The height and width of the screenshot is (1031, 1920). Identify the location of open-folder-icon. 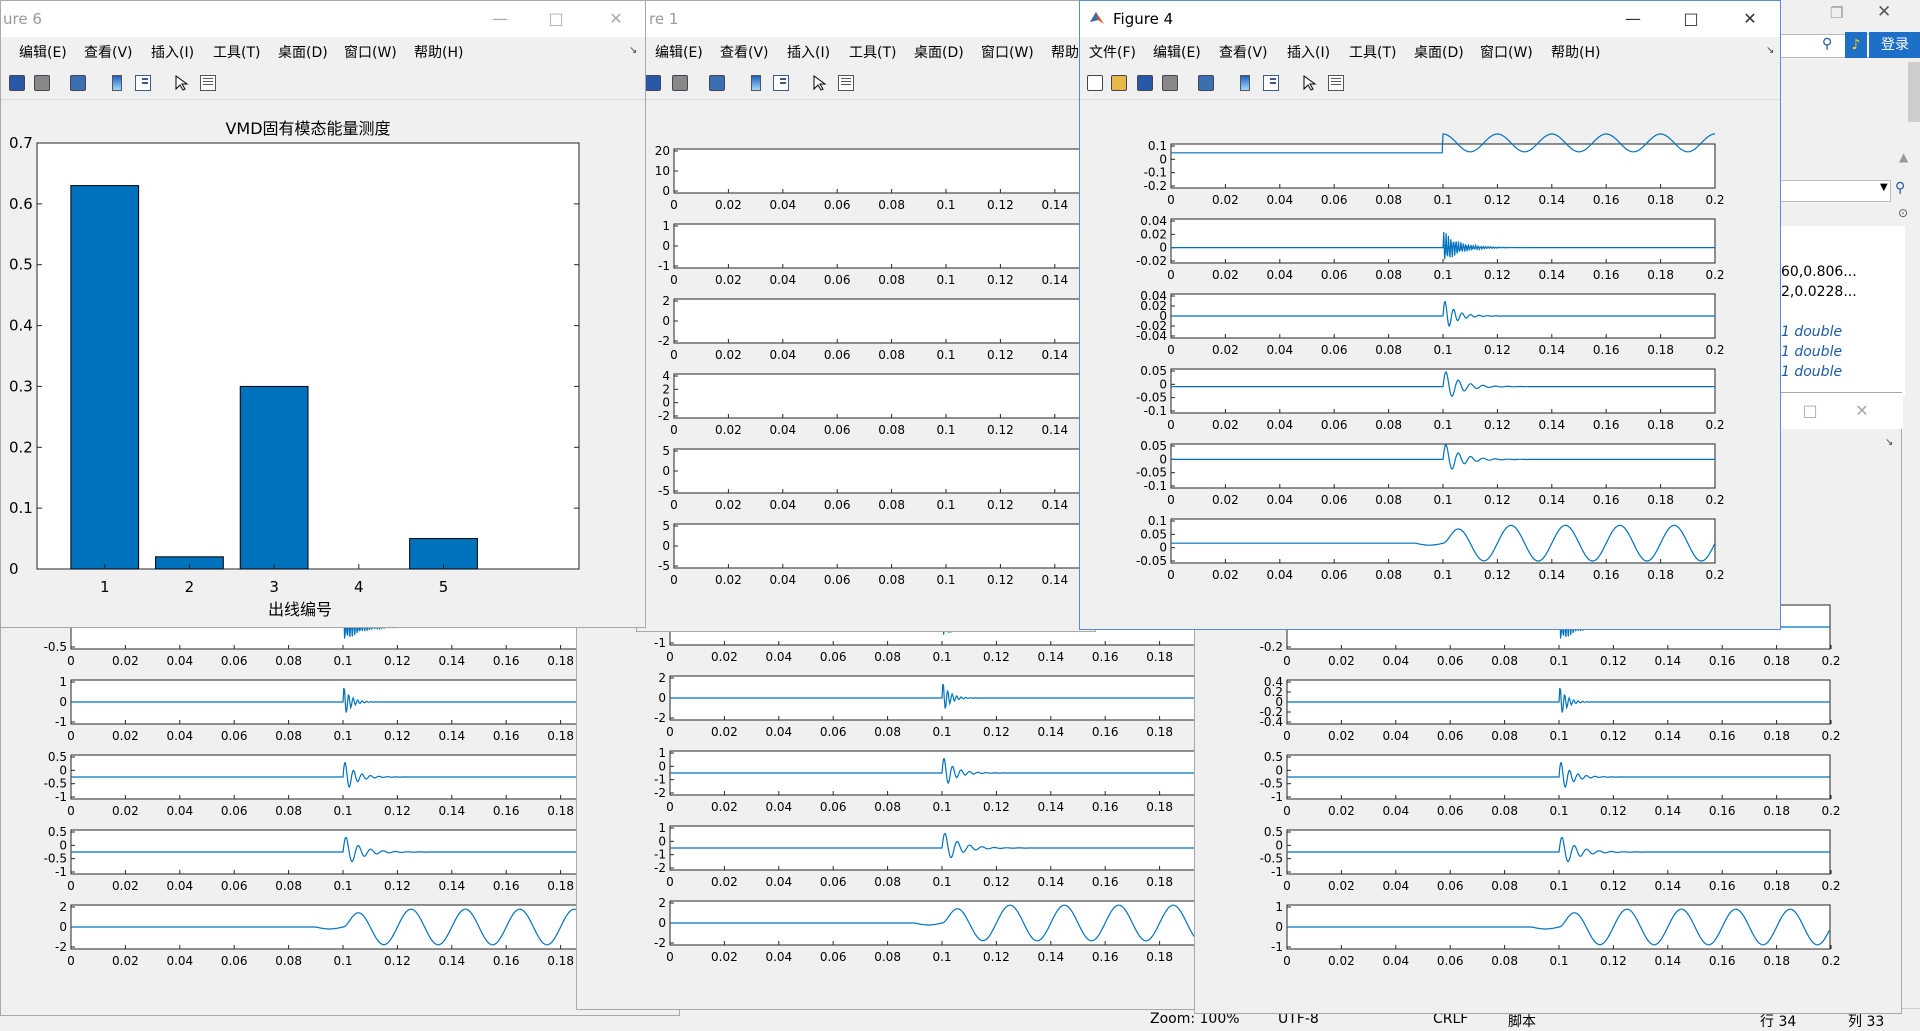
(1119, 83).